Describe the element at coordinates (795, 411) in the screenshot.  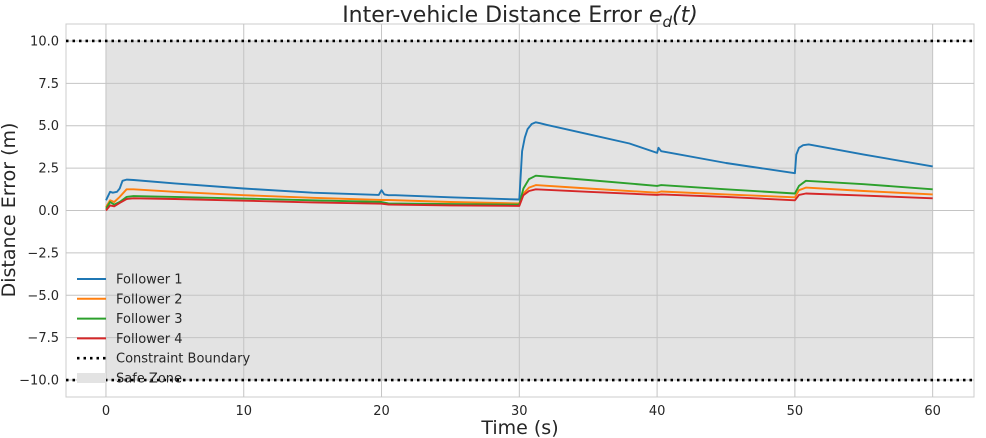
I see `x-tick-label: 50` at that location.